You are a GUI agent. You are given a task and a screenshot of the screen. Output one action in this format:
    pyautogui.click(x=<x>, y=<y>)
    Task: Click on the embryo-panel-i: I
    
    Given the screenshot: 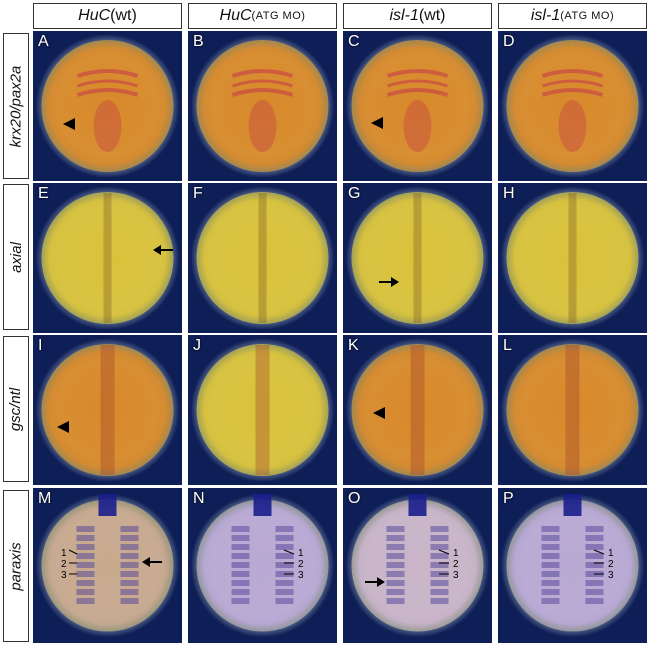 What is the action you would take?
    pyautogui.click(x=107, y=410)
    